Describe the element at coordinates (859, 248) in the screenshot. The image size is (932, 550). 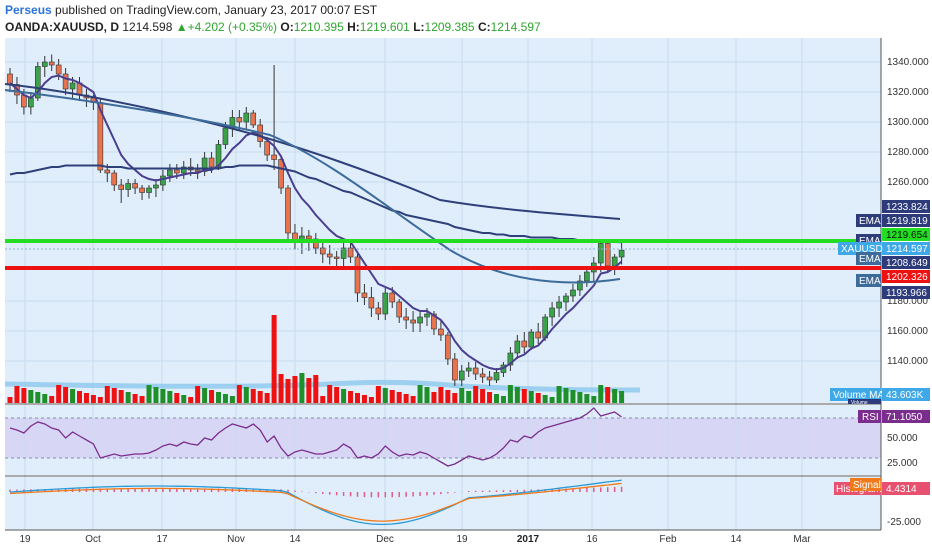
I see `symbol-tag` at that location.